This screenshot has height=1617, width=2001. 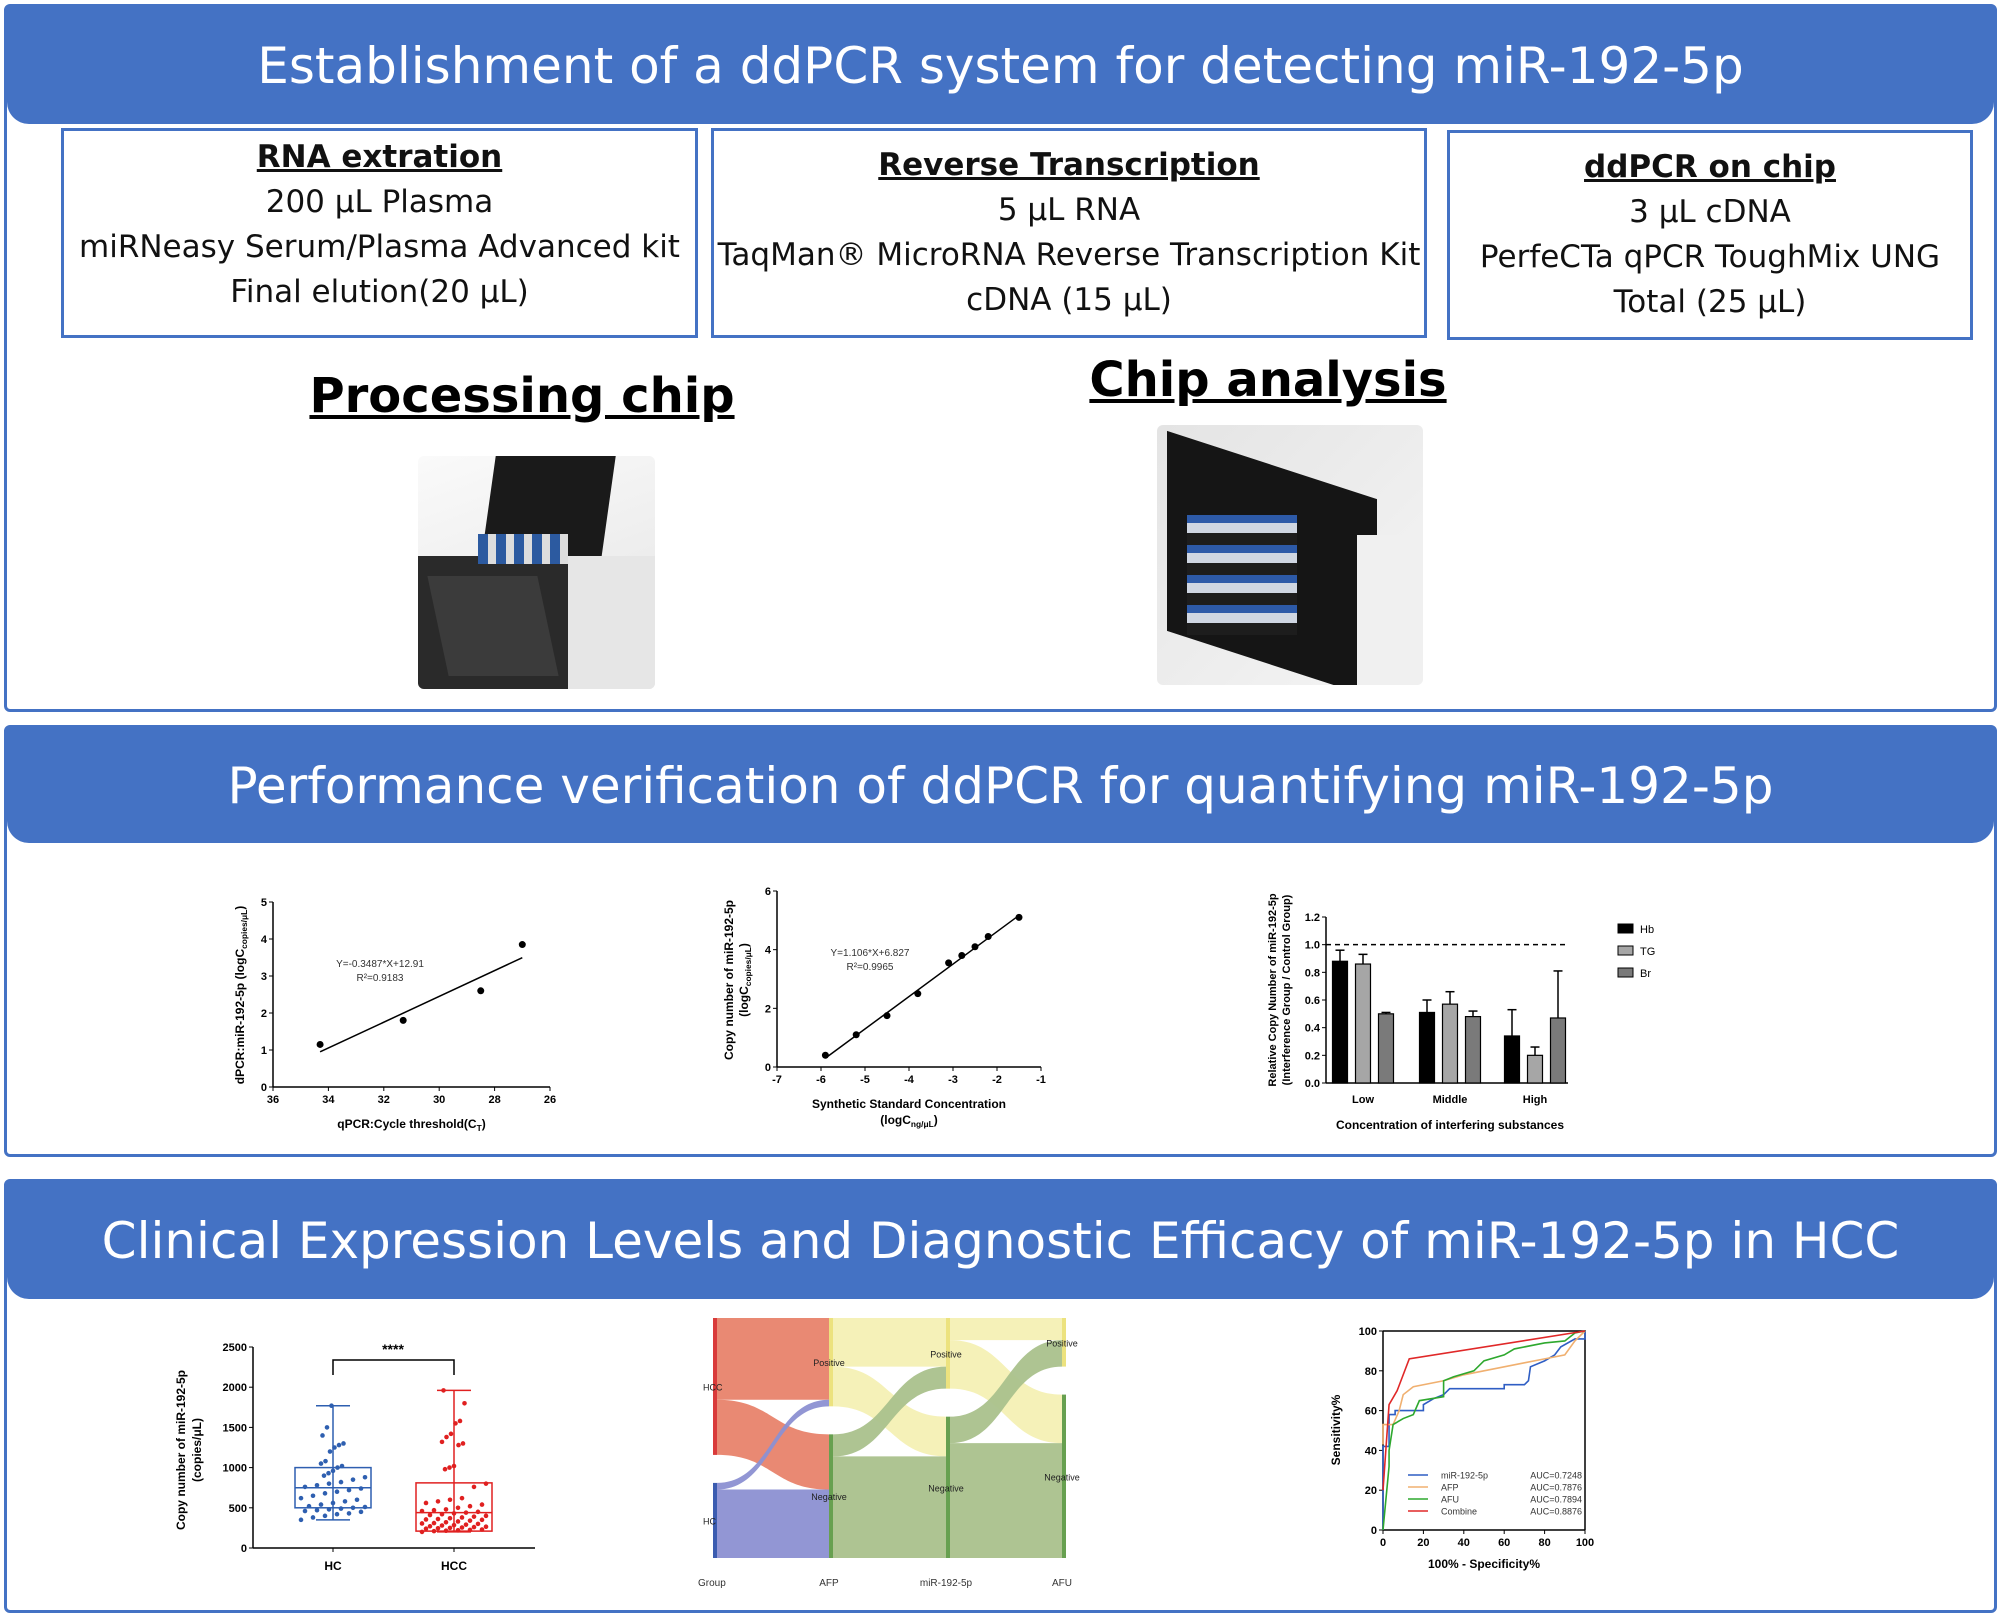 I want to click on sankey-node-label: HCC, so click(x=713, y=1387).